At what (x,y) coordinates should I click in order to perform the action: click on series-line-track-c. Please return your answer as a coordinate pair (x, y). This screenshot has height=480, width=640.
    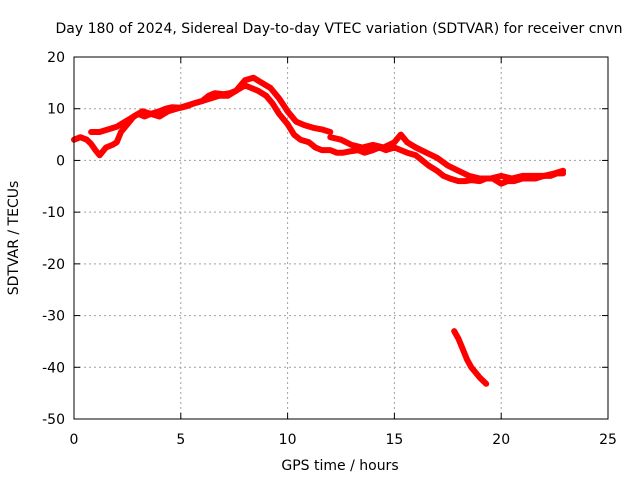
    Looking at the image, I should click on (447, 156).